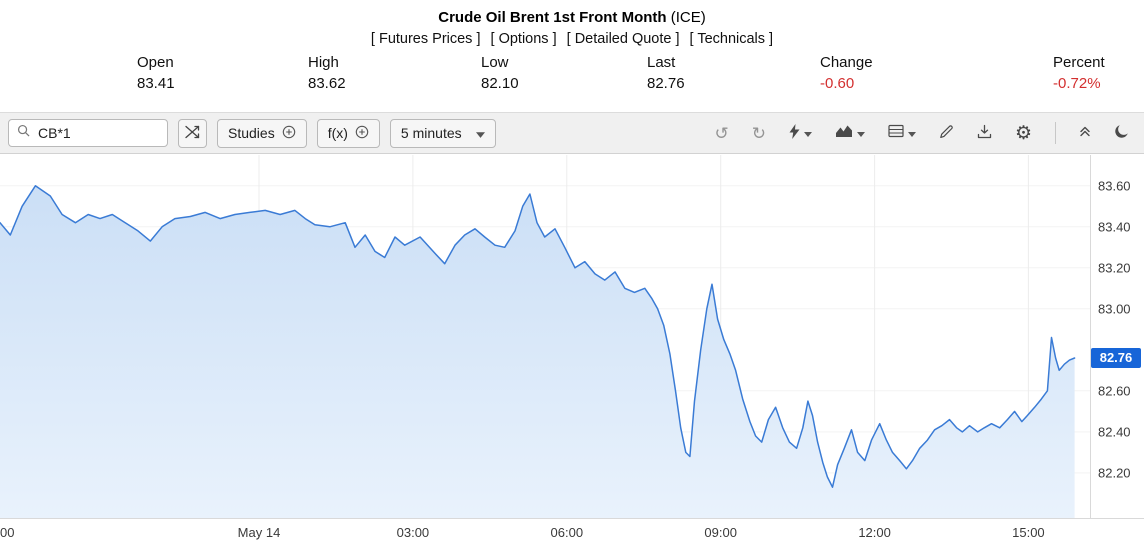  I want to click on x-axis-label: 00, so click(7, 532).